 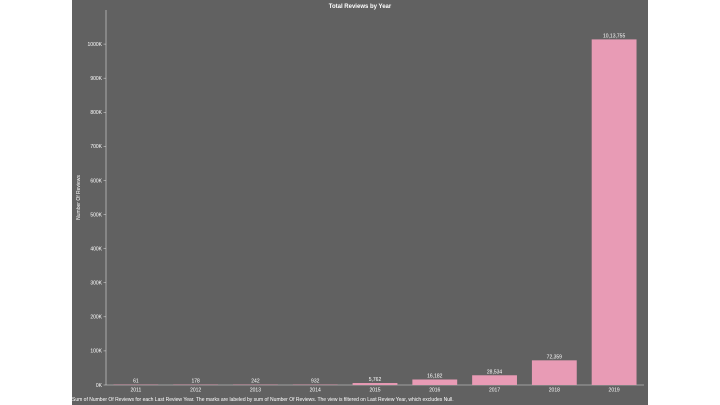 I want to click on bar-data-label: 178, so click(x=195, y=382).